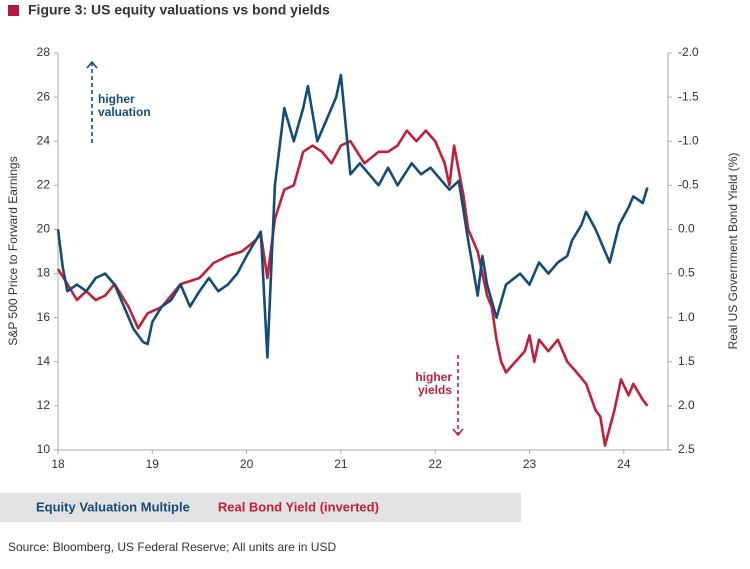 The height and width of the screenshot is (569, 750). I want to click on y2-tick-label: -0.5, so click(688, 185).